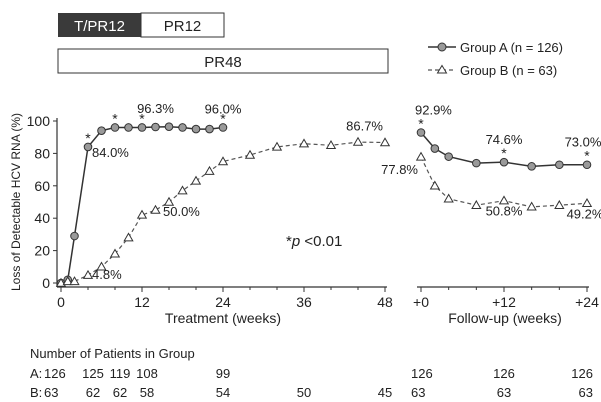  What do you see at coordinates (442, 47) in the screenshot?
I see `legend-marker-a` at bounding box center [442, 47].